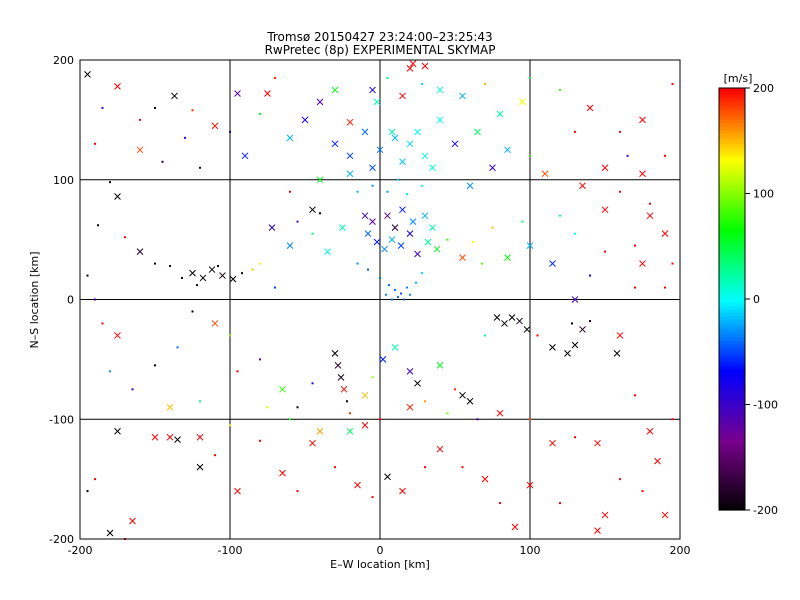 This screenshot has width=800, height=600. Describe the element at coordinates (380, 564) in the screenshot. I see `x-axis-label: E–W location [km]` at that location.